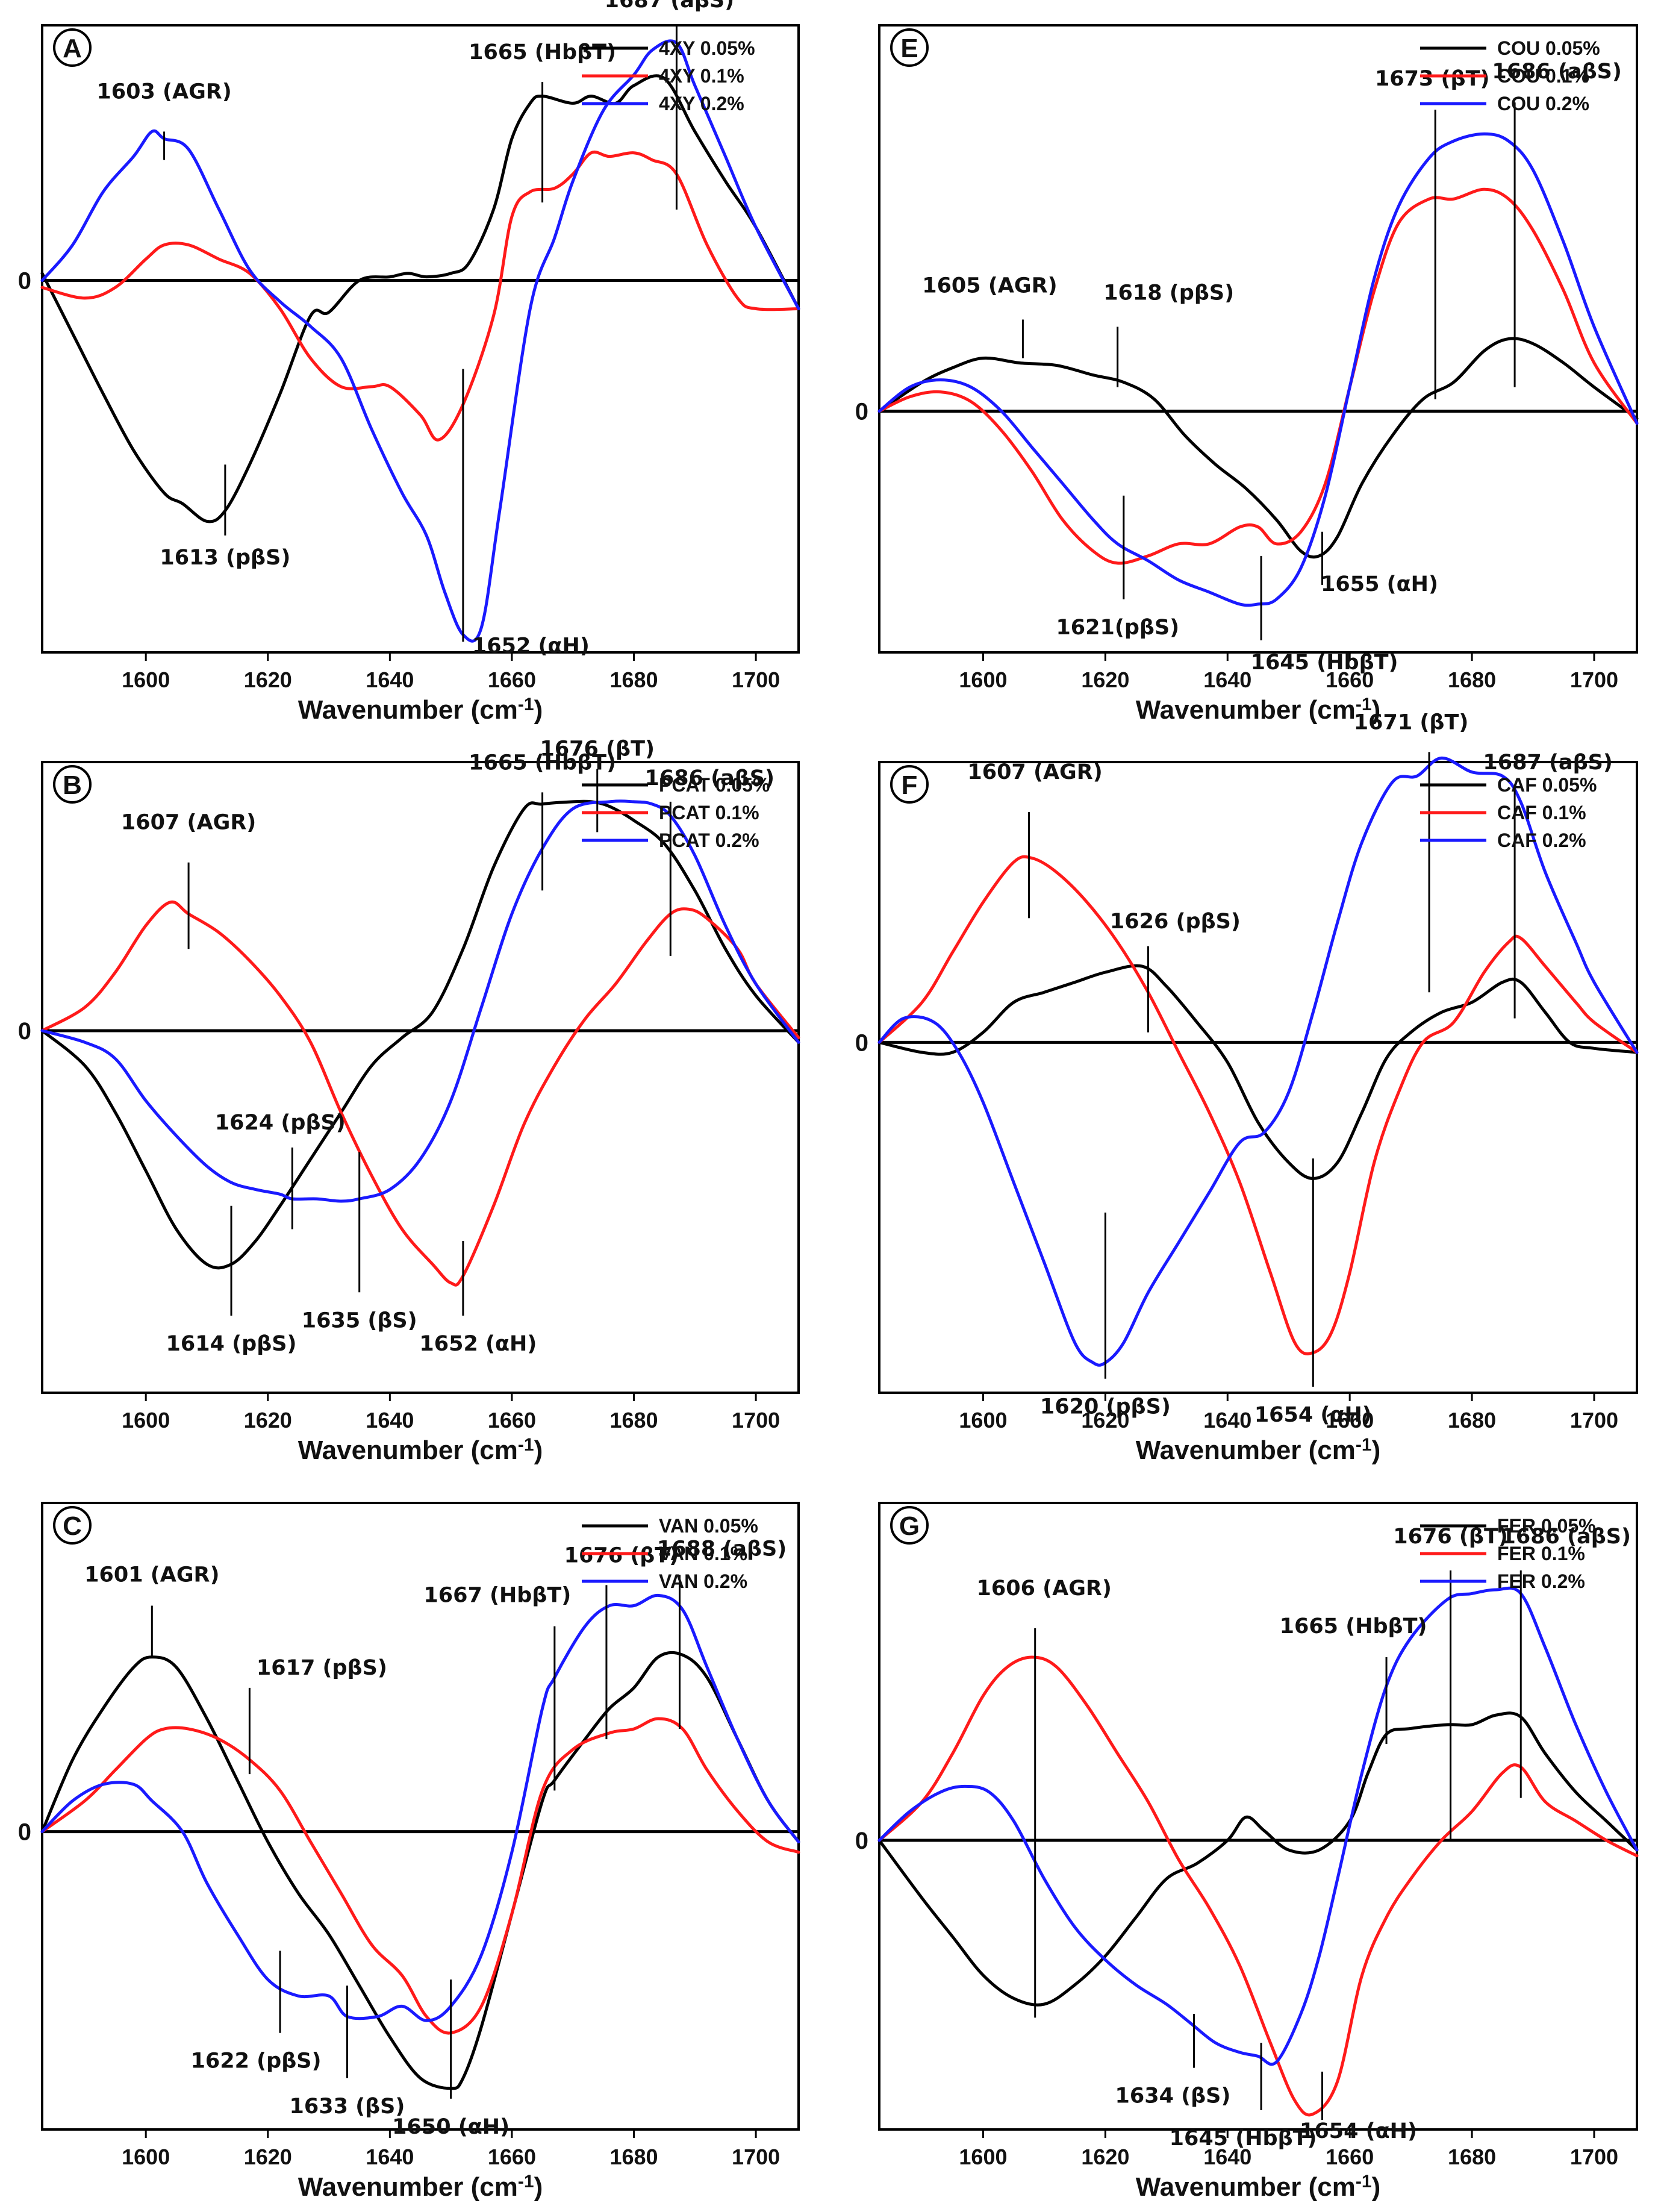  Describe the element at coordinates (709, 812) in the screenshot. I see `legend-label: PCAT 0.1%` at that location.